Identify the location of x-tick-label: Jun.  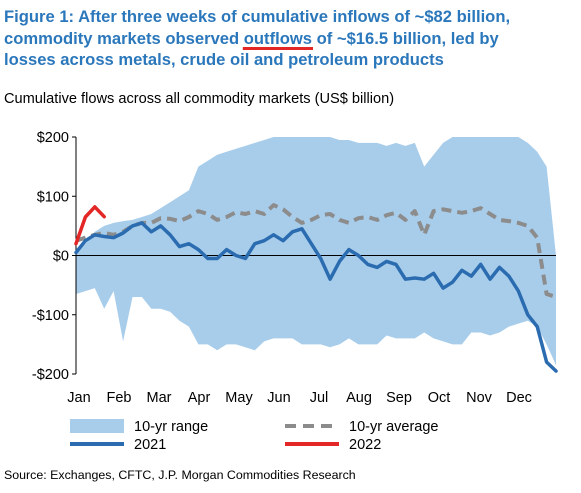
(278, 398).